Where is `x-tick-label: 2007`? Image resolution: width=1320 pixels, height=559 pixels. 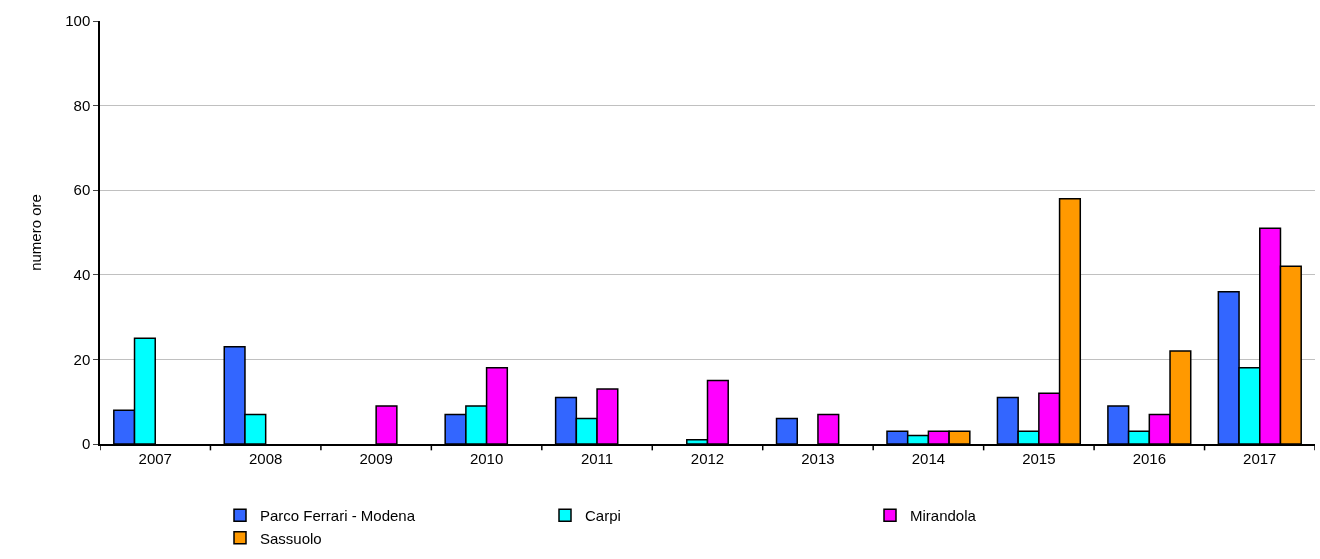
x-tick-label: 2007 is located at coordinates (155, 458).